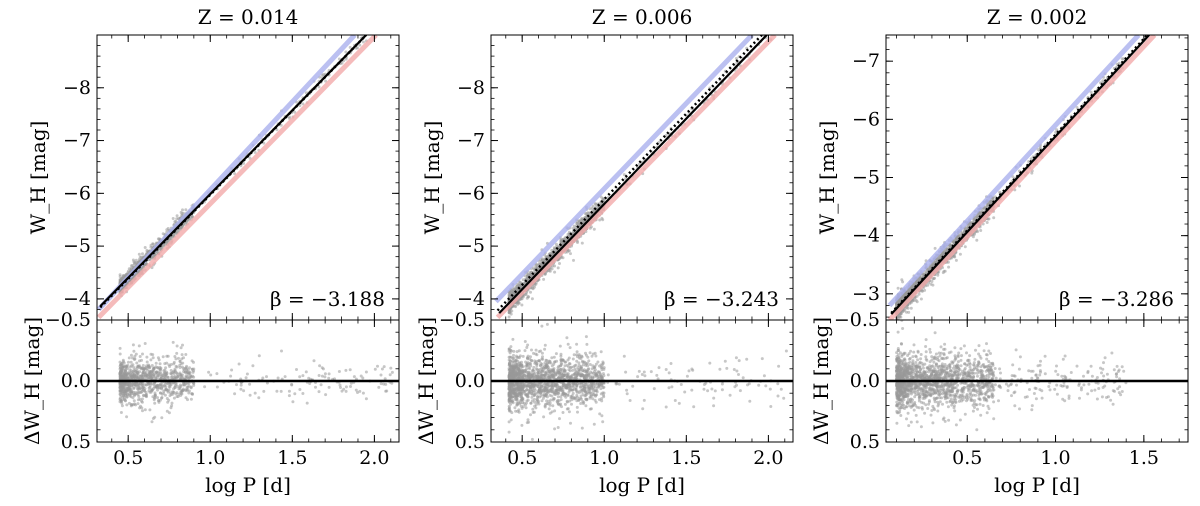  I want to click on y-tick-label: −5, so click(77, 246).